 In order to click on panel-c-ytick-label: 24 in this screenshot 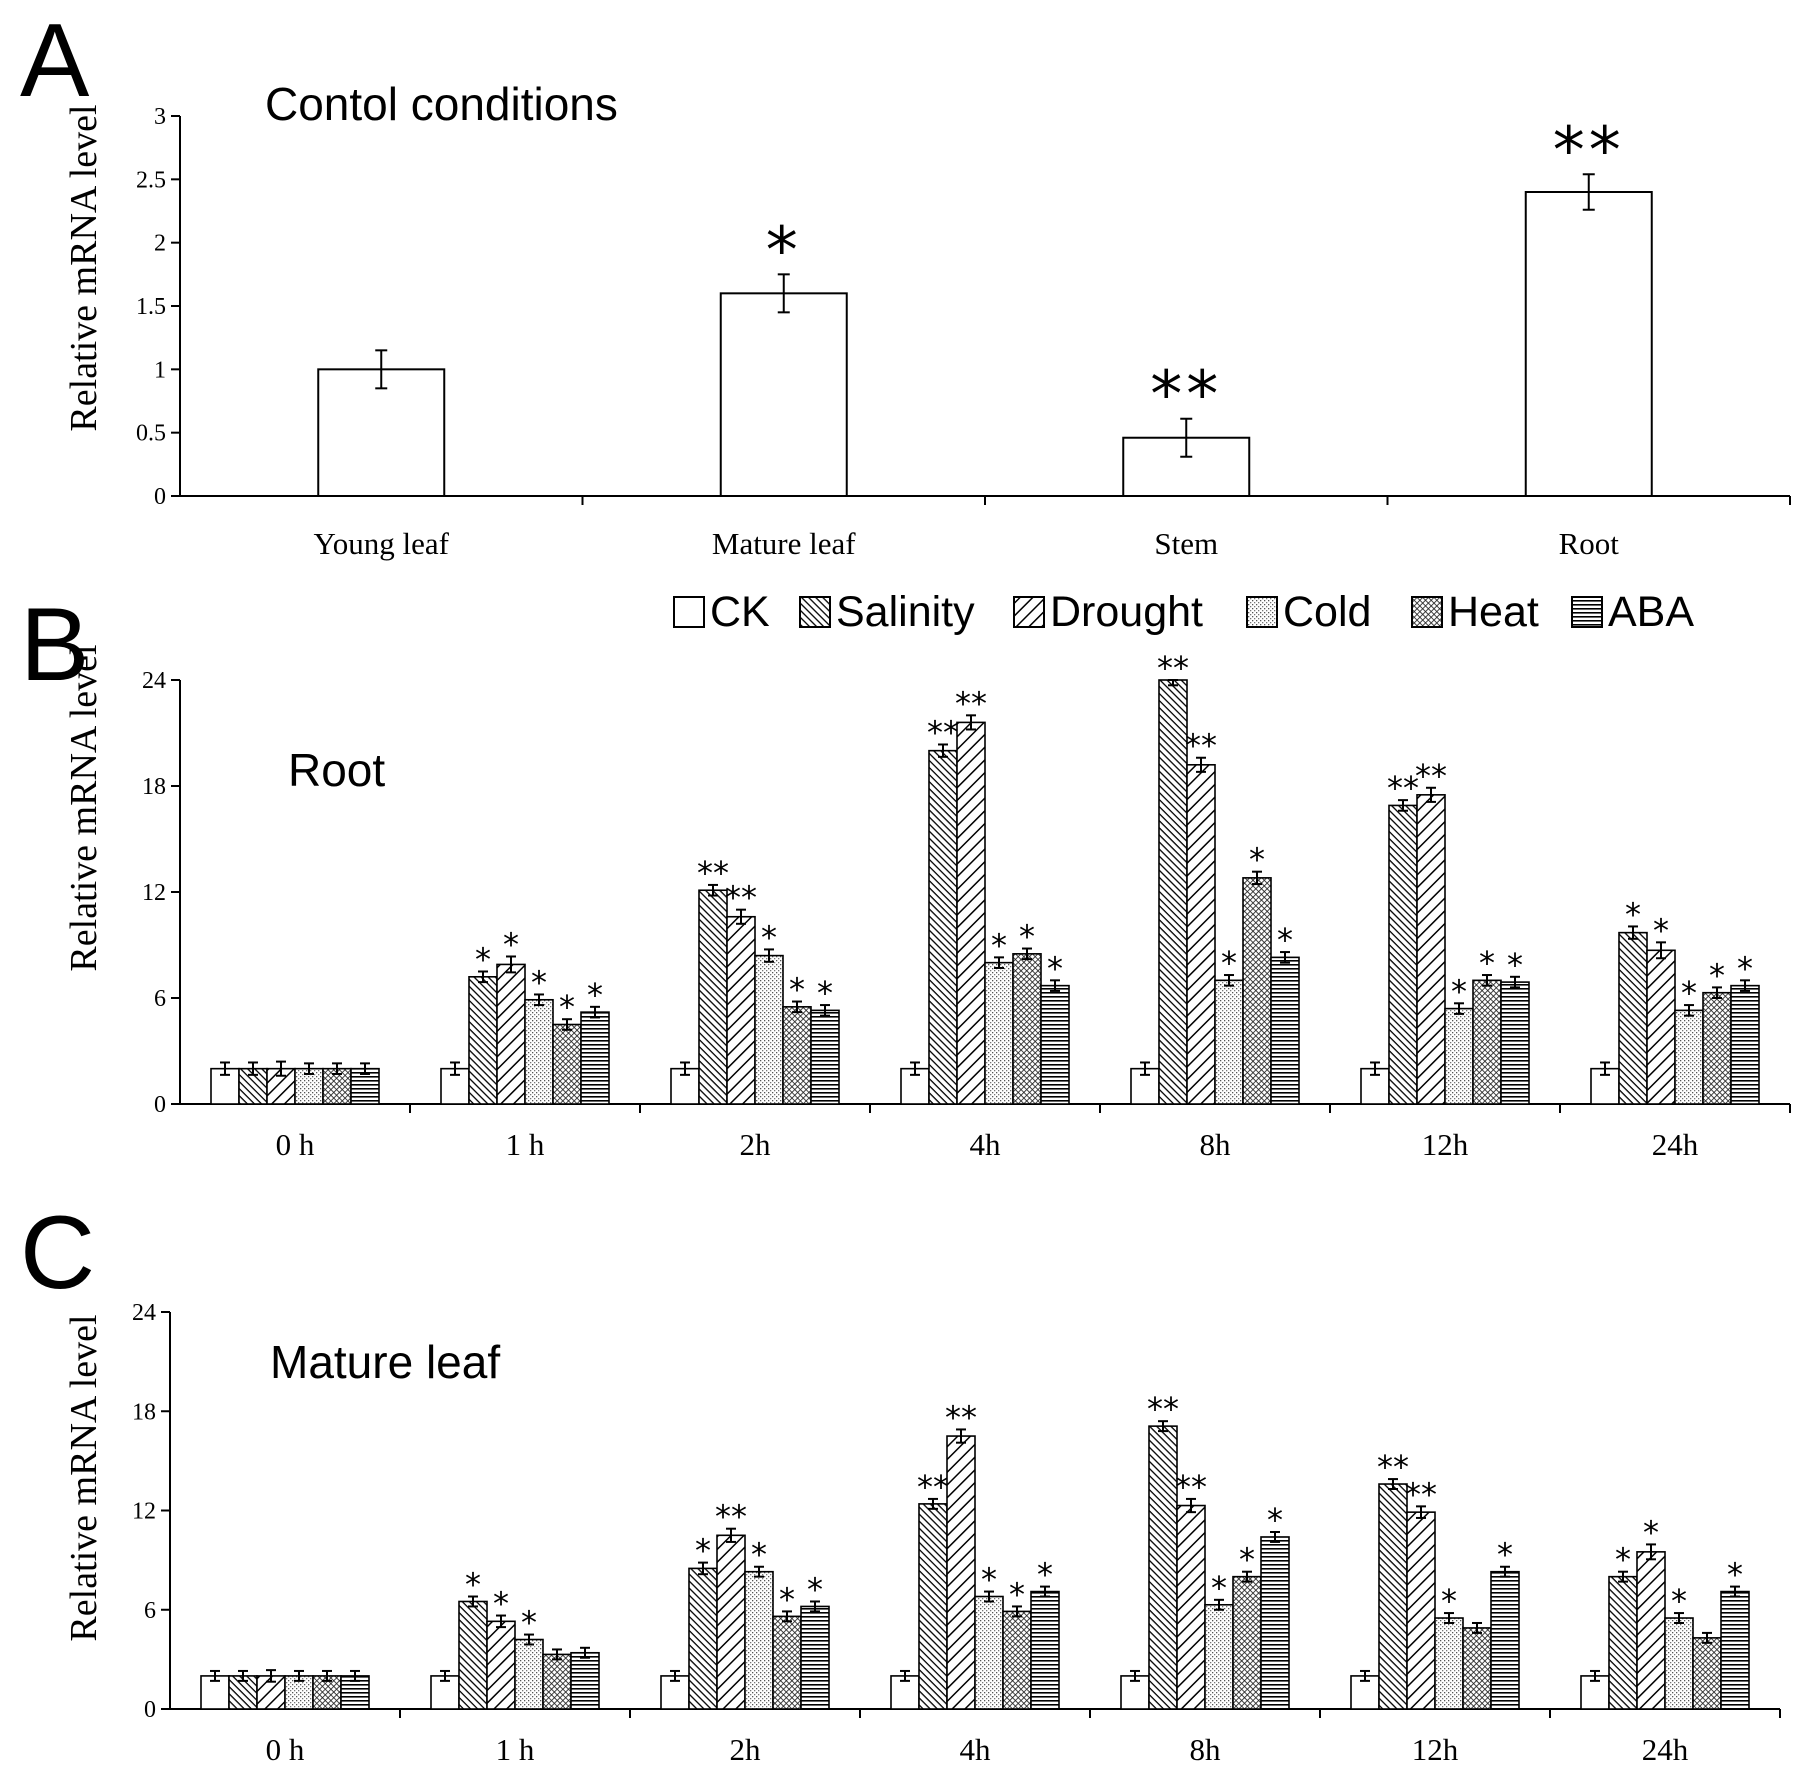, I will do `click(144, 1313)`.